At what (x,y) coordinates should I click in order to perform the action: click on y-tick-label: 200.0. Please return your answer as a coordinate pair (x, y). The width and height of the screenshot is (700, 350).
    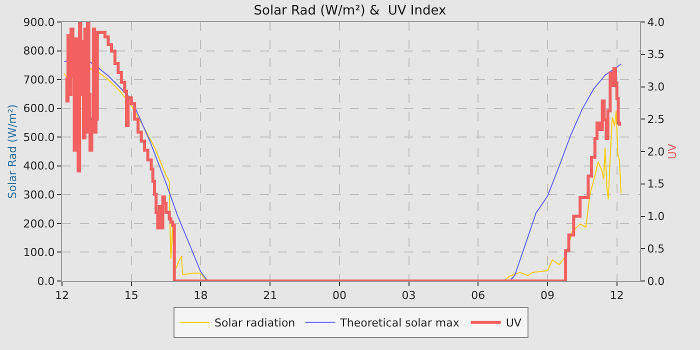
    Looking at the image, I should click on (39, 223).